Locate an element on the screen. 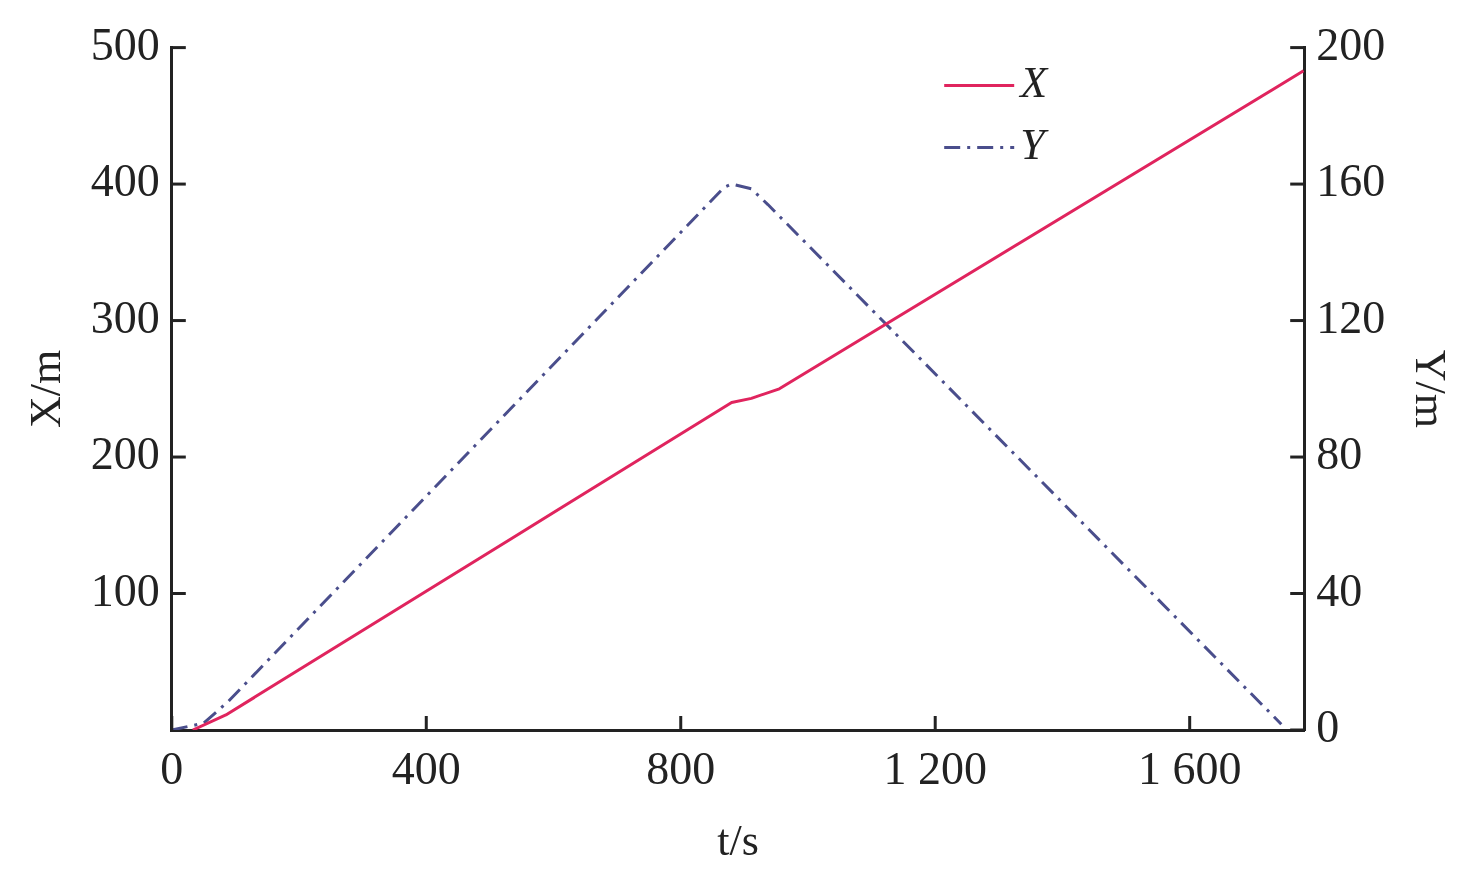 This screenshot has width=1476, height=882. y-tick-label: 100 is located at coordinates (125, 590).